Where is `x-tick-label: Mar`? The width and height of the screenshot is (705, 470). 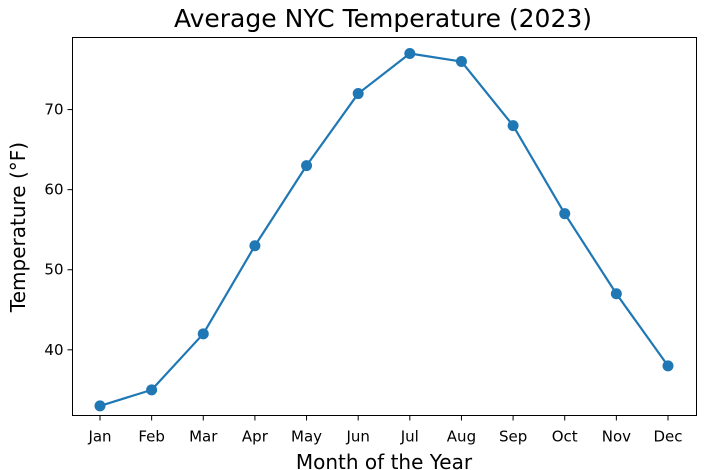
x-tick-label: Mar is located at coordinates (203, 437).